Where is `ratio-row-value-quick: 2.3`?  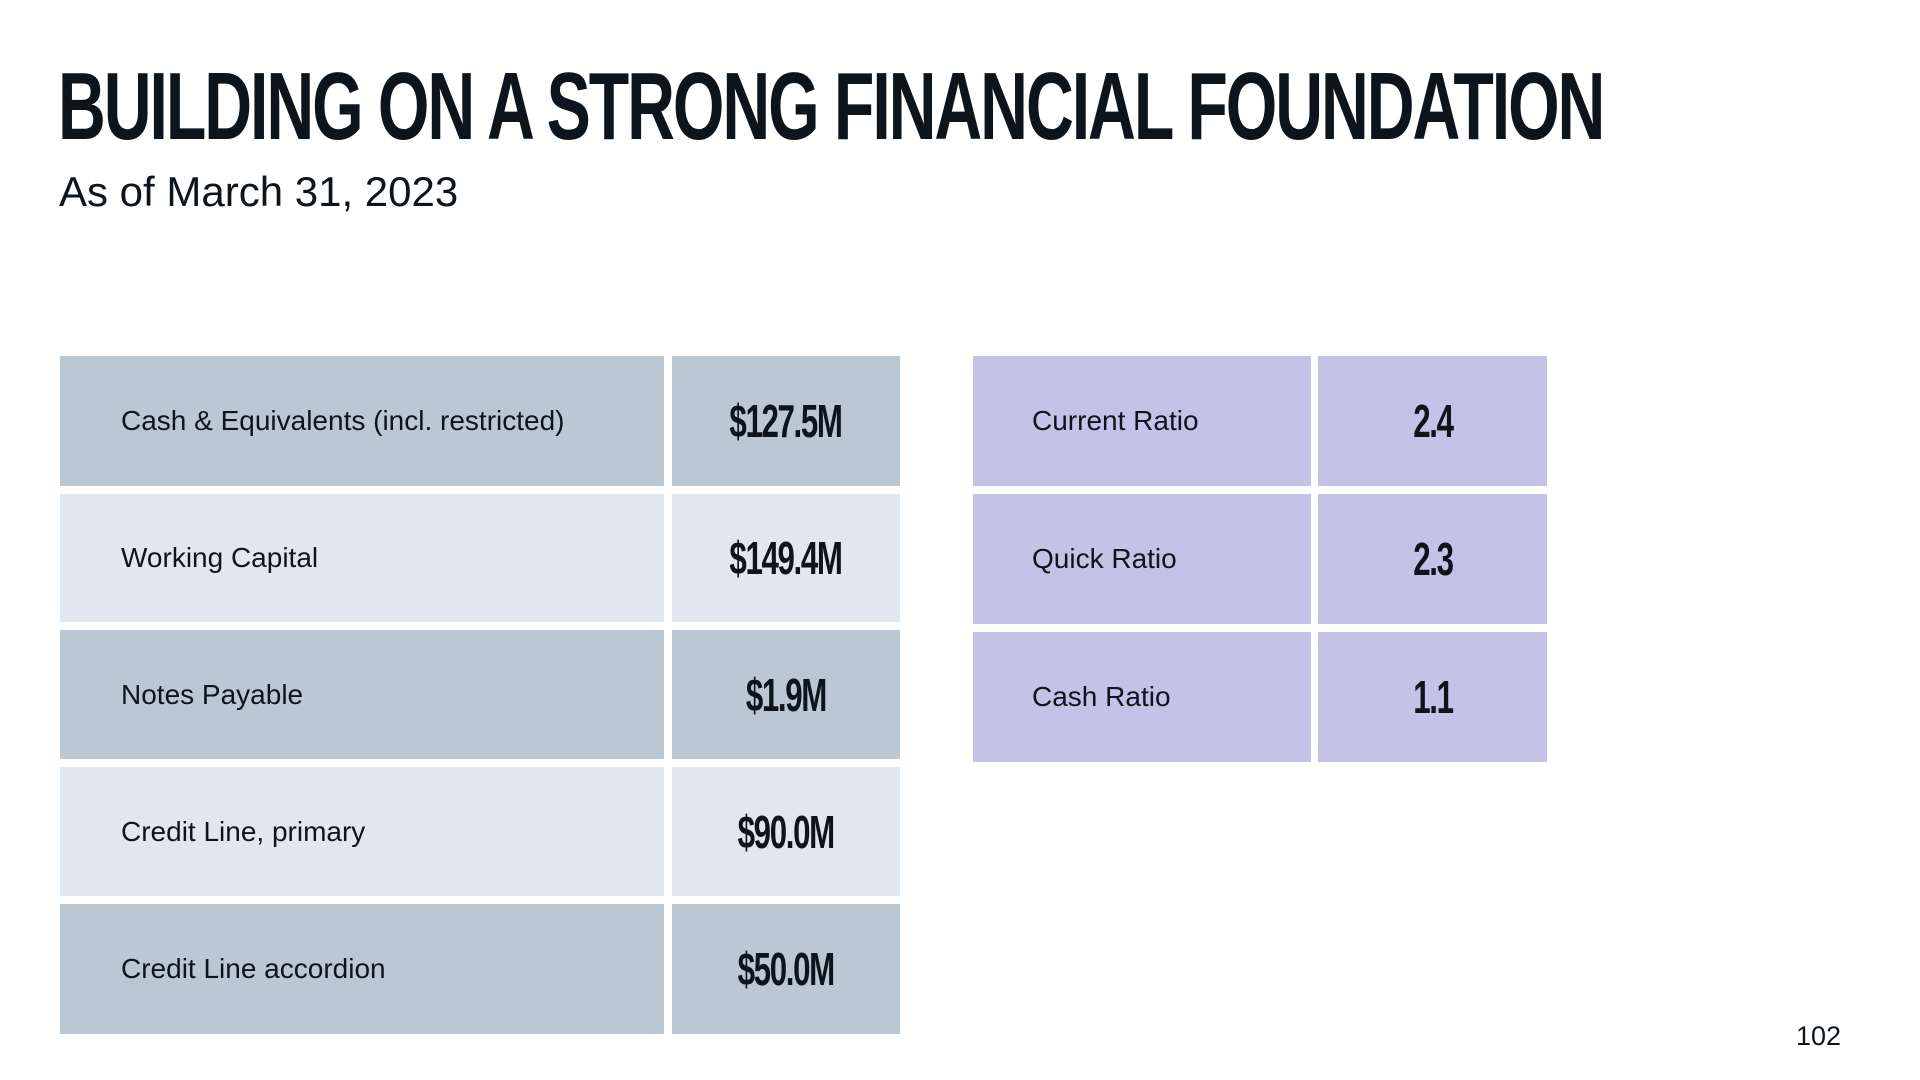
ratio-row-value-quick: 2.3 is located at coordinates (1432, 559).